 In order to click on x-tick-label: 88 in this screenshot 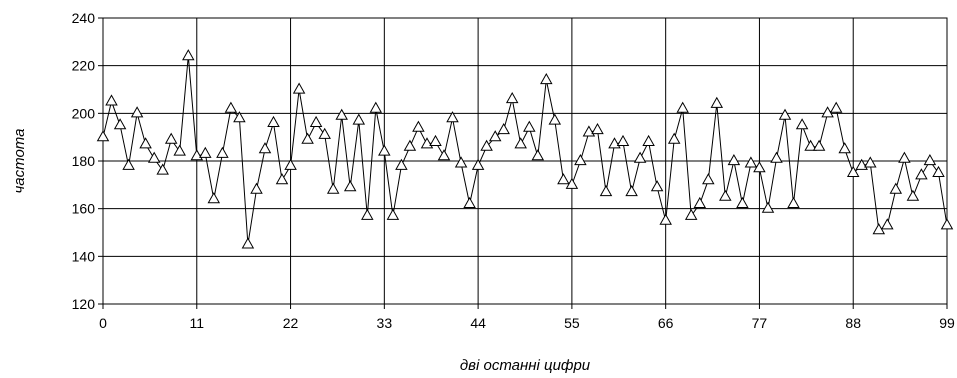, I will do `click(853, 323)`.